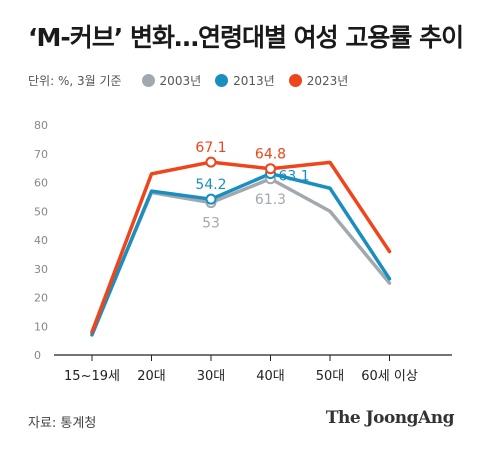  What do you see at coordinates (92, 376) in the screenshot?
I see `x-tick-label-0: 15~19세` at bounding box center [92, 376].